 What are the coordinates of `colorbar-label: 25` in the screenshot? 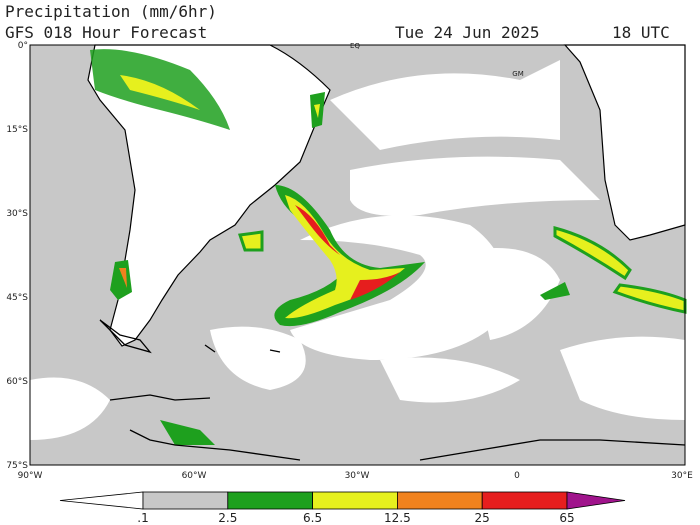 It's located at (482, 518).